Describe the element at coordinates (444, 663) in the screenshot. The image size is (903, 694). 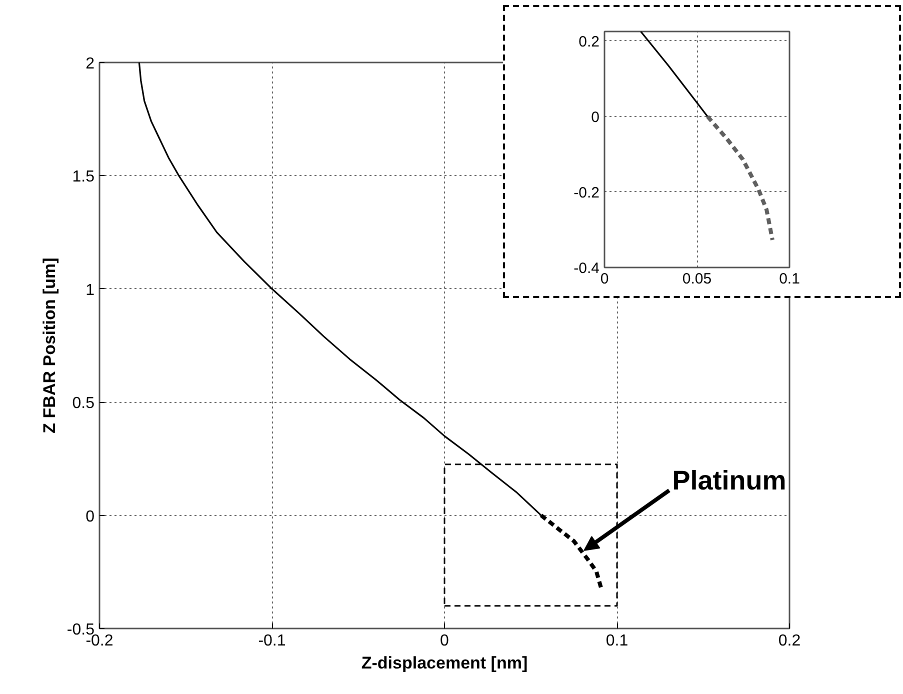
I see `x-axis-title: Z-displacement [nm]` at that location.